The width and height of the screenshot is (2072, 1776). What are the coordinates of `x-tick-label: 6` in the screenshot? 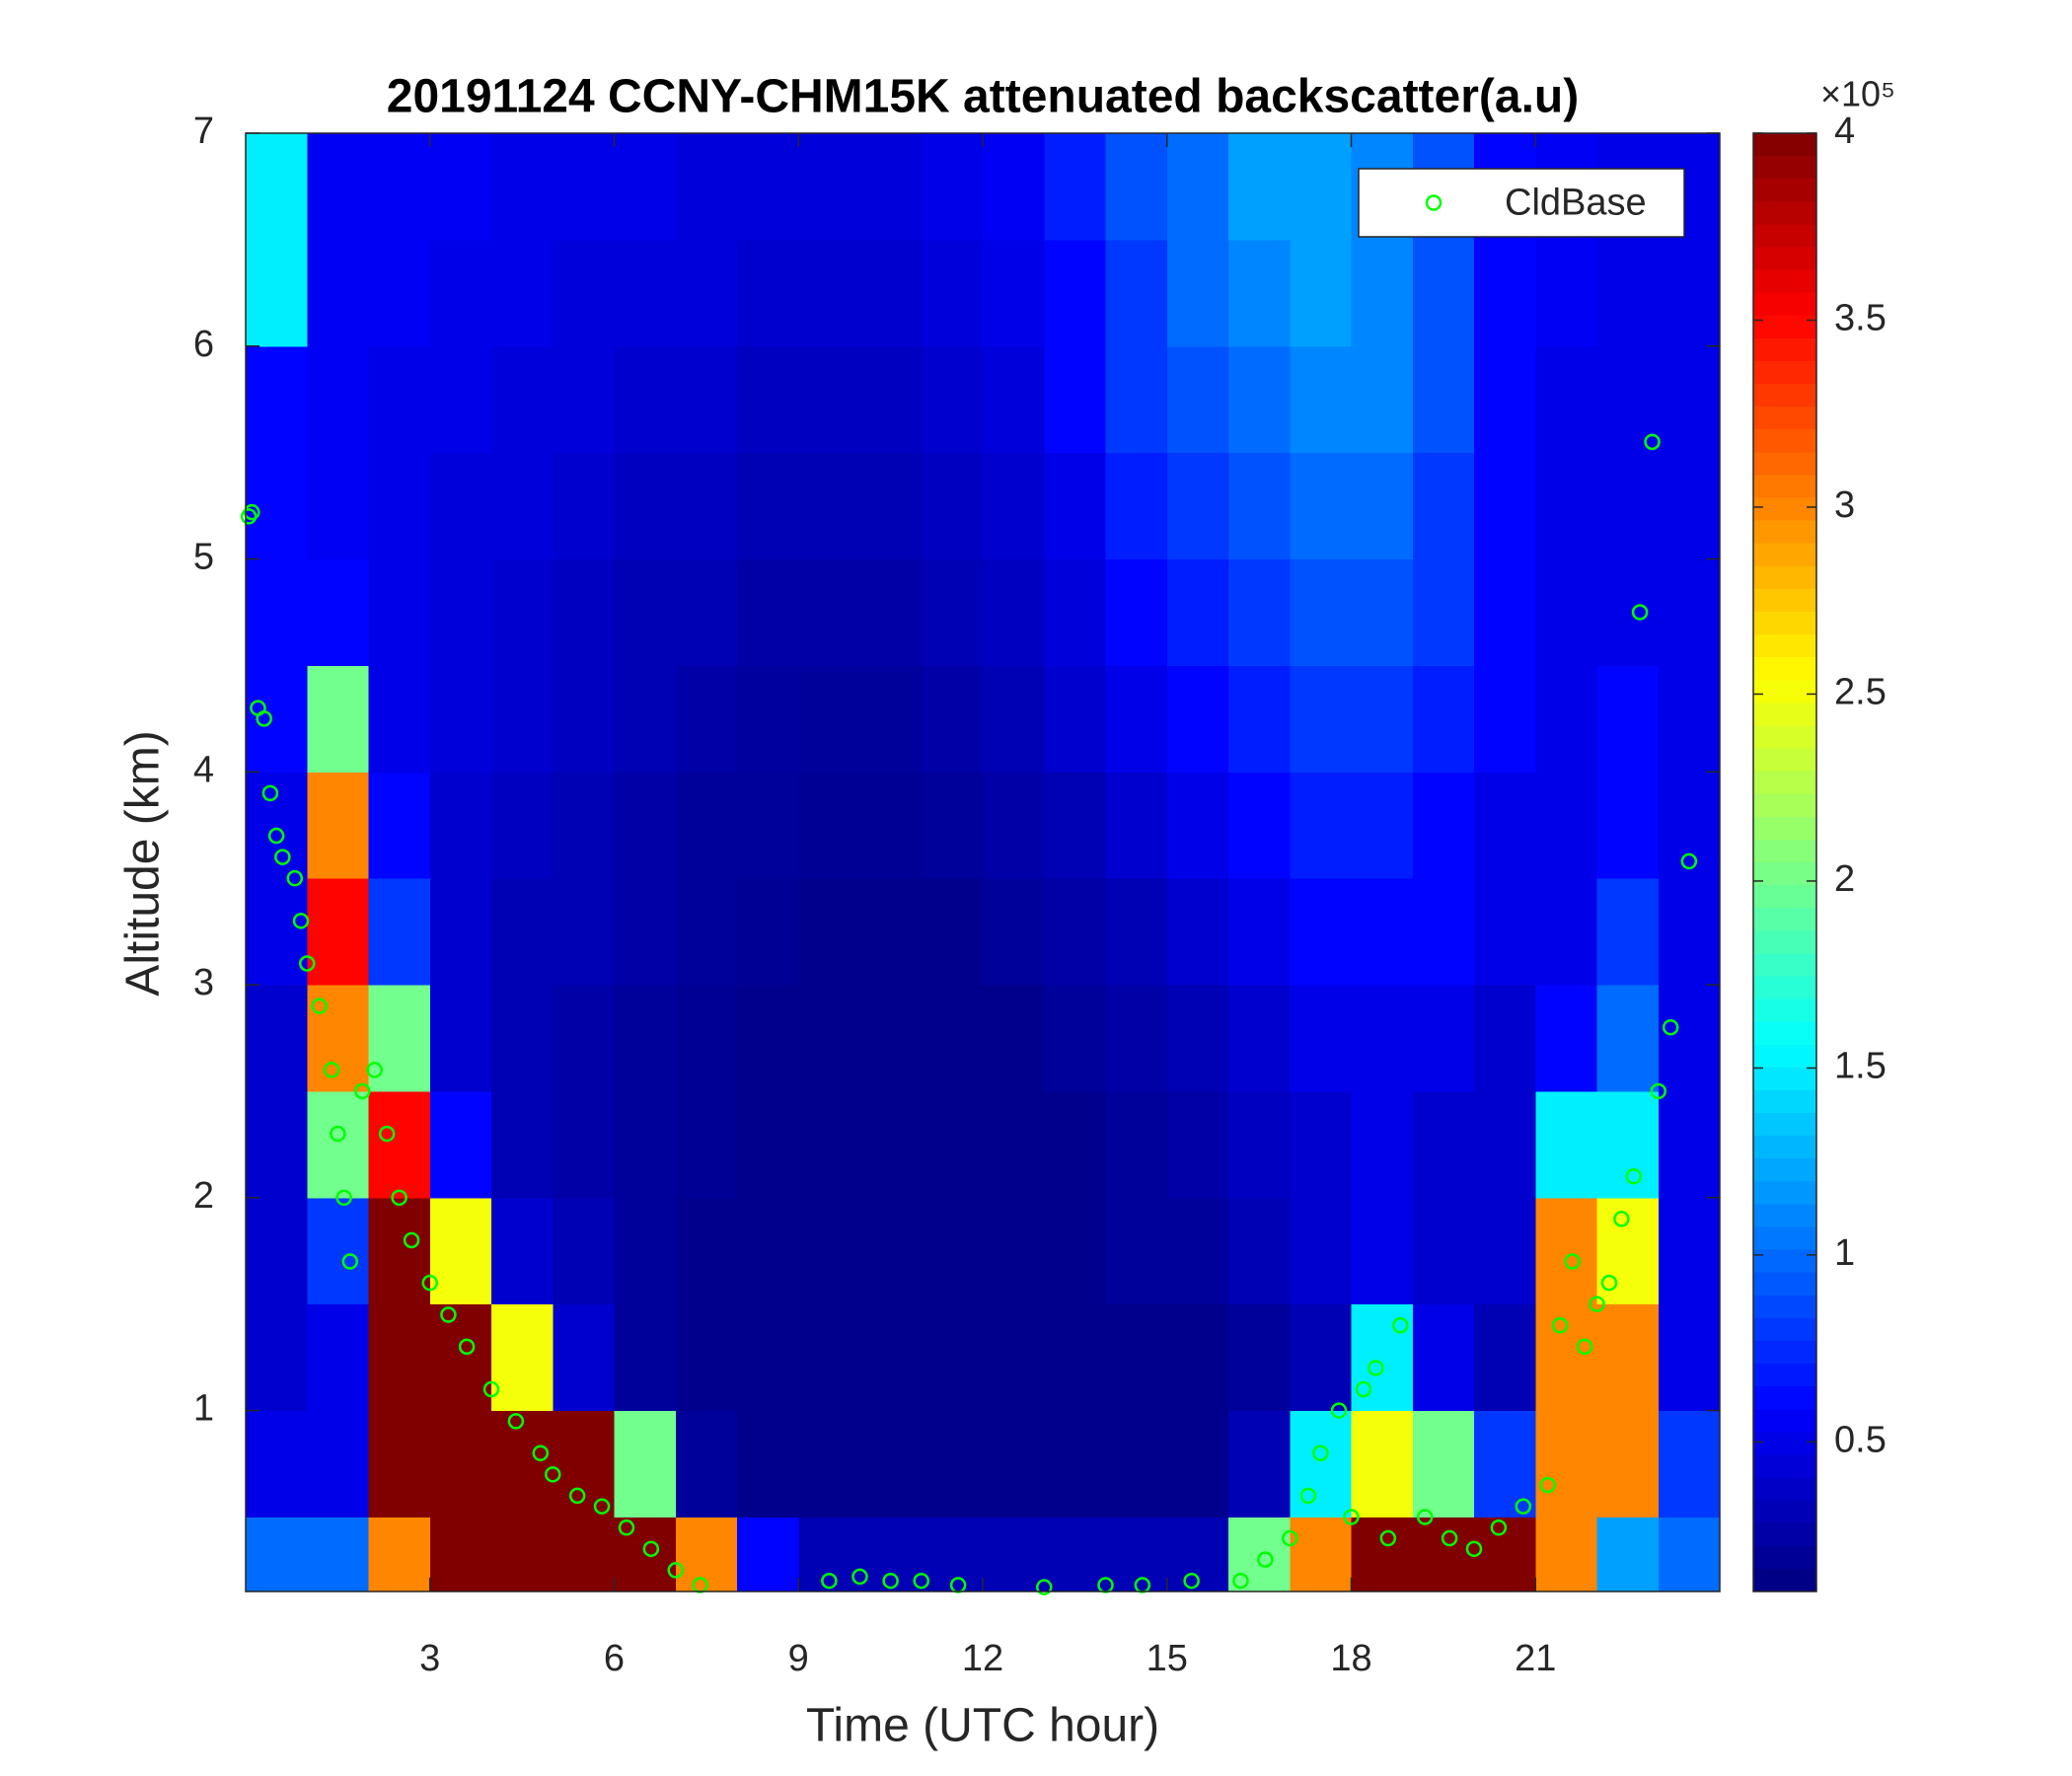 It's located at (614, 1659).